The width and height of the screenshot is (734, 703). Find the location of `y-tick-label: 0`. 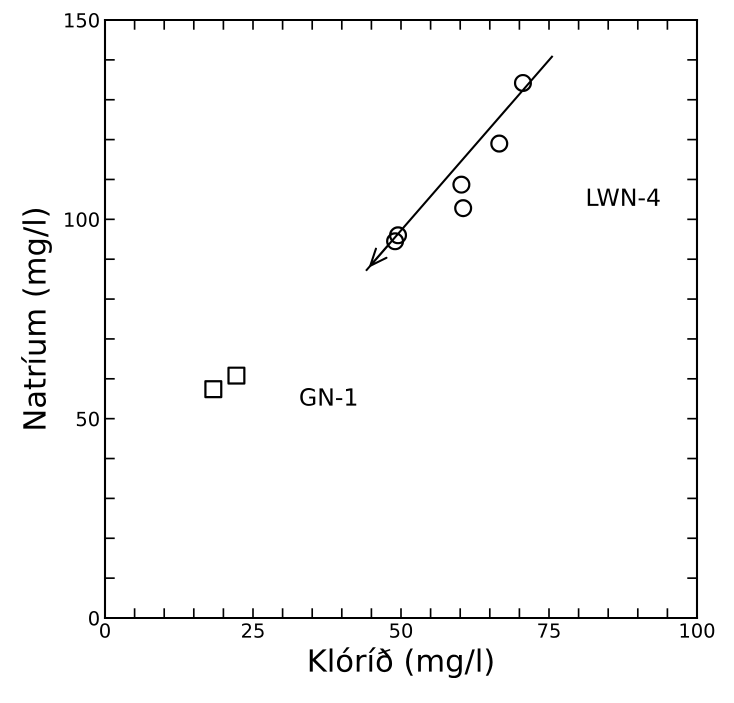

y-tick-label: 0 is located at coordinates (94, 618).